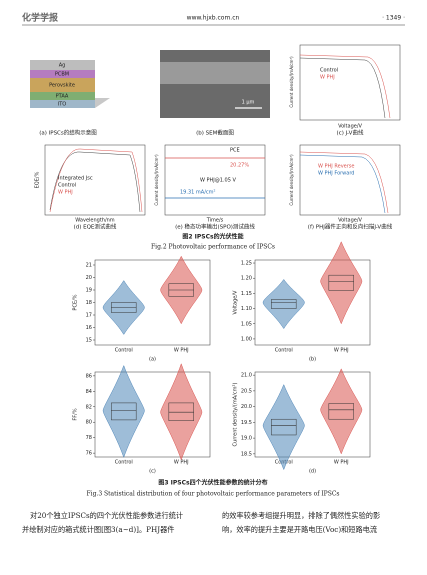 The width and height of the screenshot is (427, 575). What do you see at coordinates (89, 454) in the screenshot?
I see `y-tick-label: 76` at bounding box center [89, 454].